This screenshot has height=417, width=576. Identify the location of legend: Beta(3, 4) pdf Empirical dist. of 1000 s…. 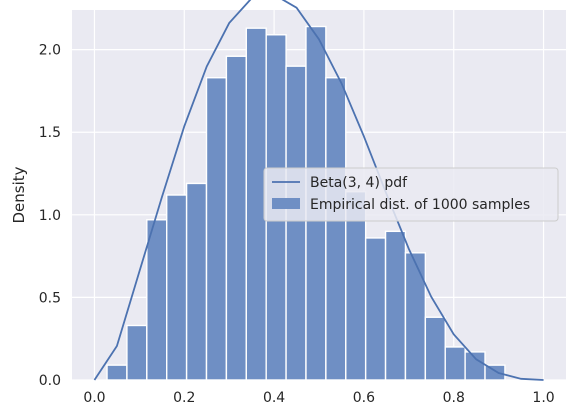
(411, 194).